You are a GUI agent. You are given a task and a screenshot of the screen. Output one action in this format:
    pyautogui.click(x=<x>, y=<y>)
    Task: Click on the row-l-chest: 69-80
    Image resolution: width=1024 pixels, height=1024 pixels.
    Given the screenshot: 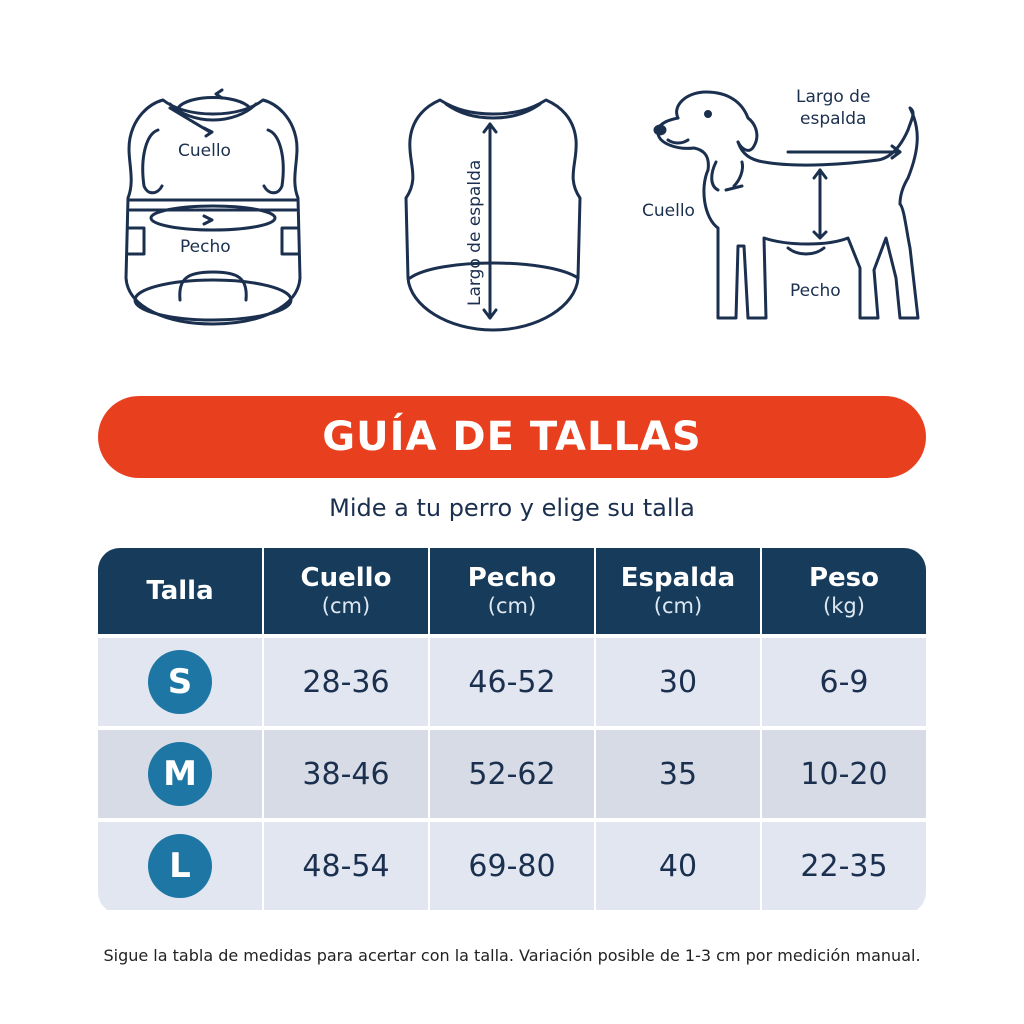 What is the action you would take?
    pyautogui.click(x=512, y=866)
    